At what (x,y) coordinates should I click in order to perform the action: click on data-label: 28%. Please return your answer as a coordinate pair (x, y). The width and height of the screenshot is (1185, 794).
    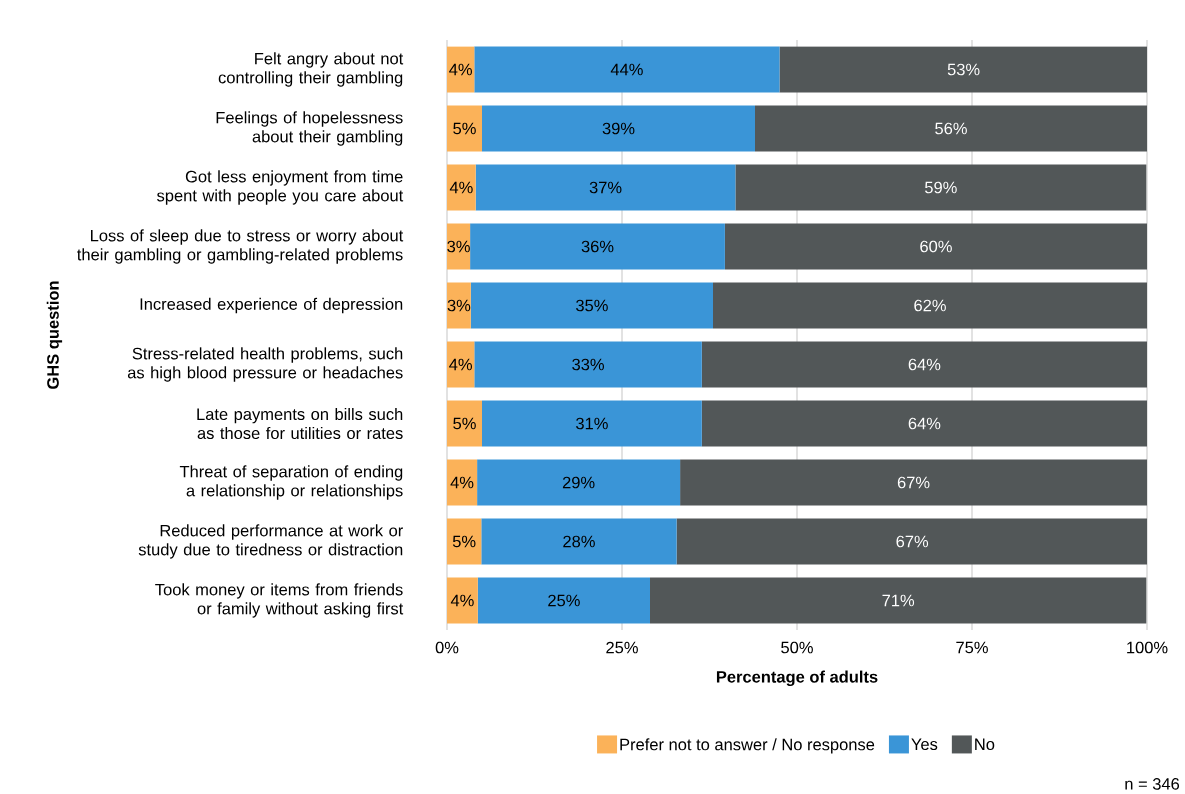
    Looking at the image, I should click on (579, 541).